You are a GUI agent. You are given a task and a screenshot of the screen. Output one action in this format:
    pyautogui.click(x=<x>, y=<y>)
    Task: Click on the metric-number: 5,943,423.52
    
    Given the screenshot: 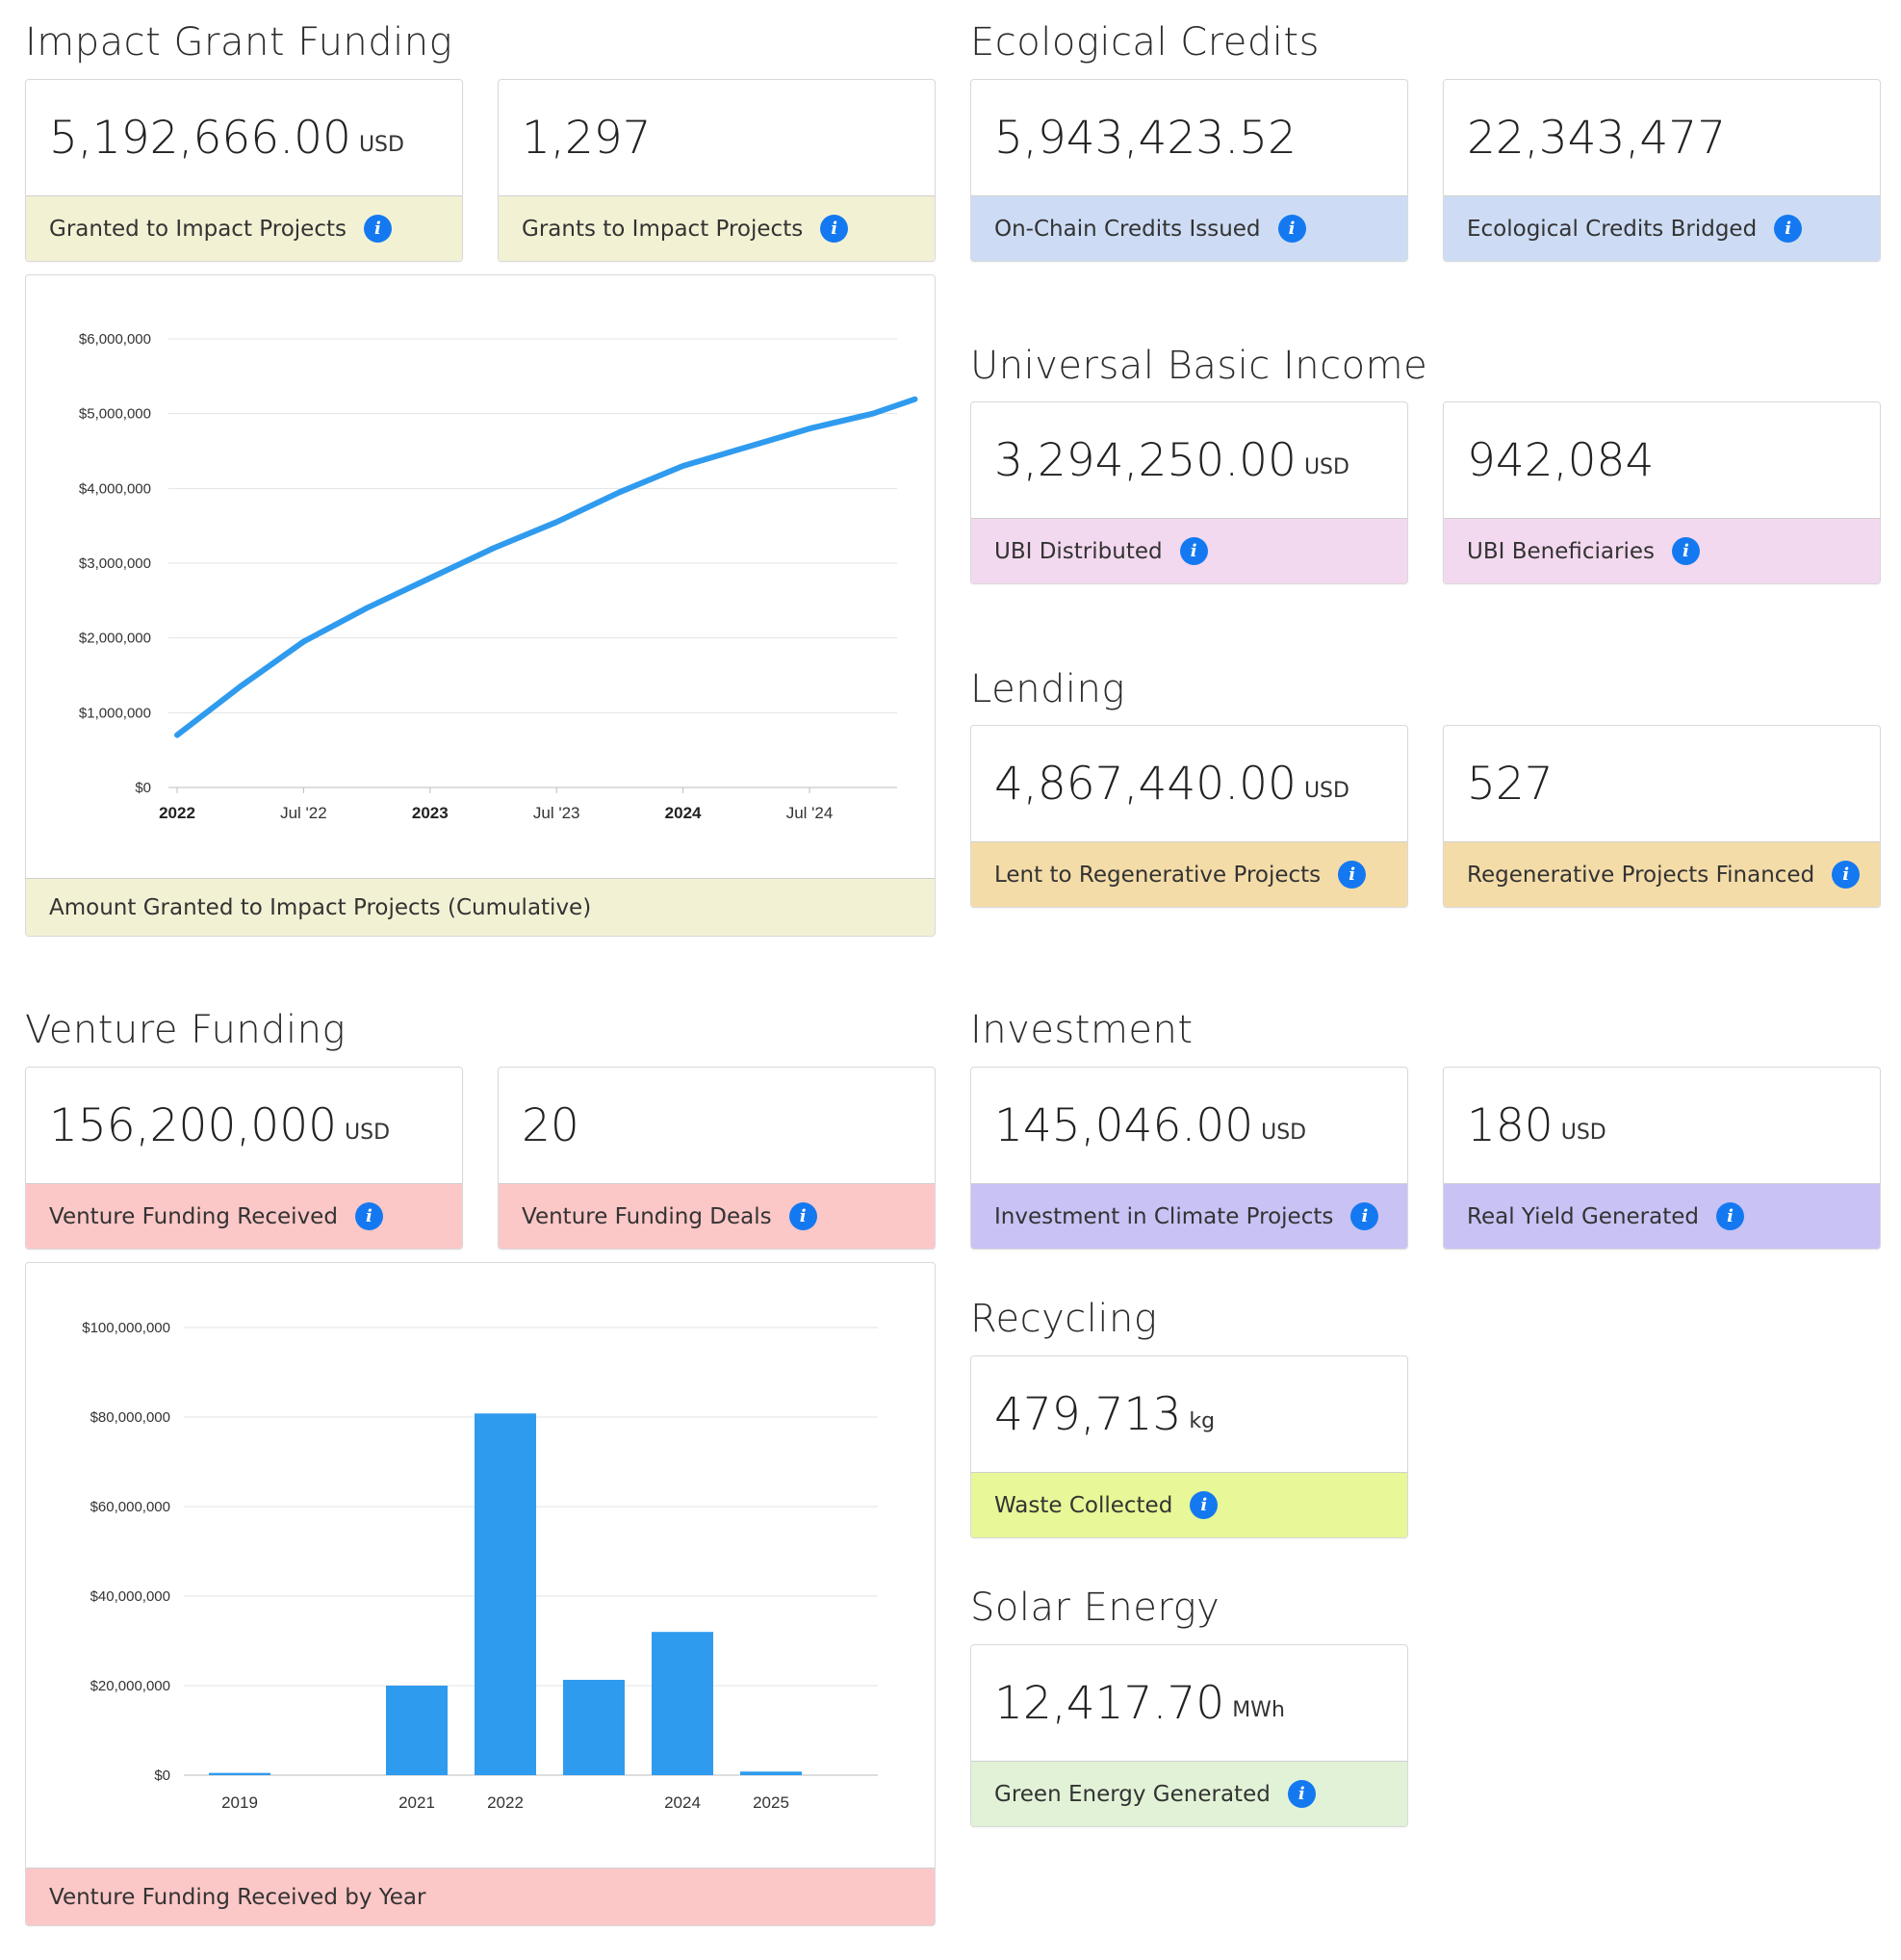 What is the action you would take?
    pyautogui.click(x=1145, y=138)
    